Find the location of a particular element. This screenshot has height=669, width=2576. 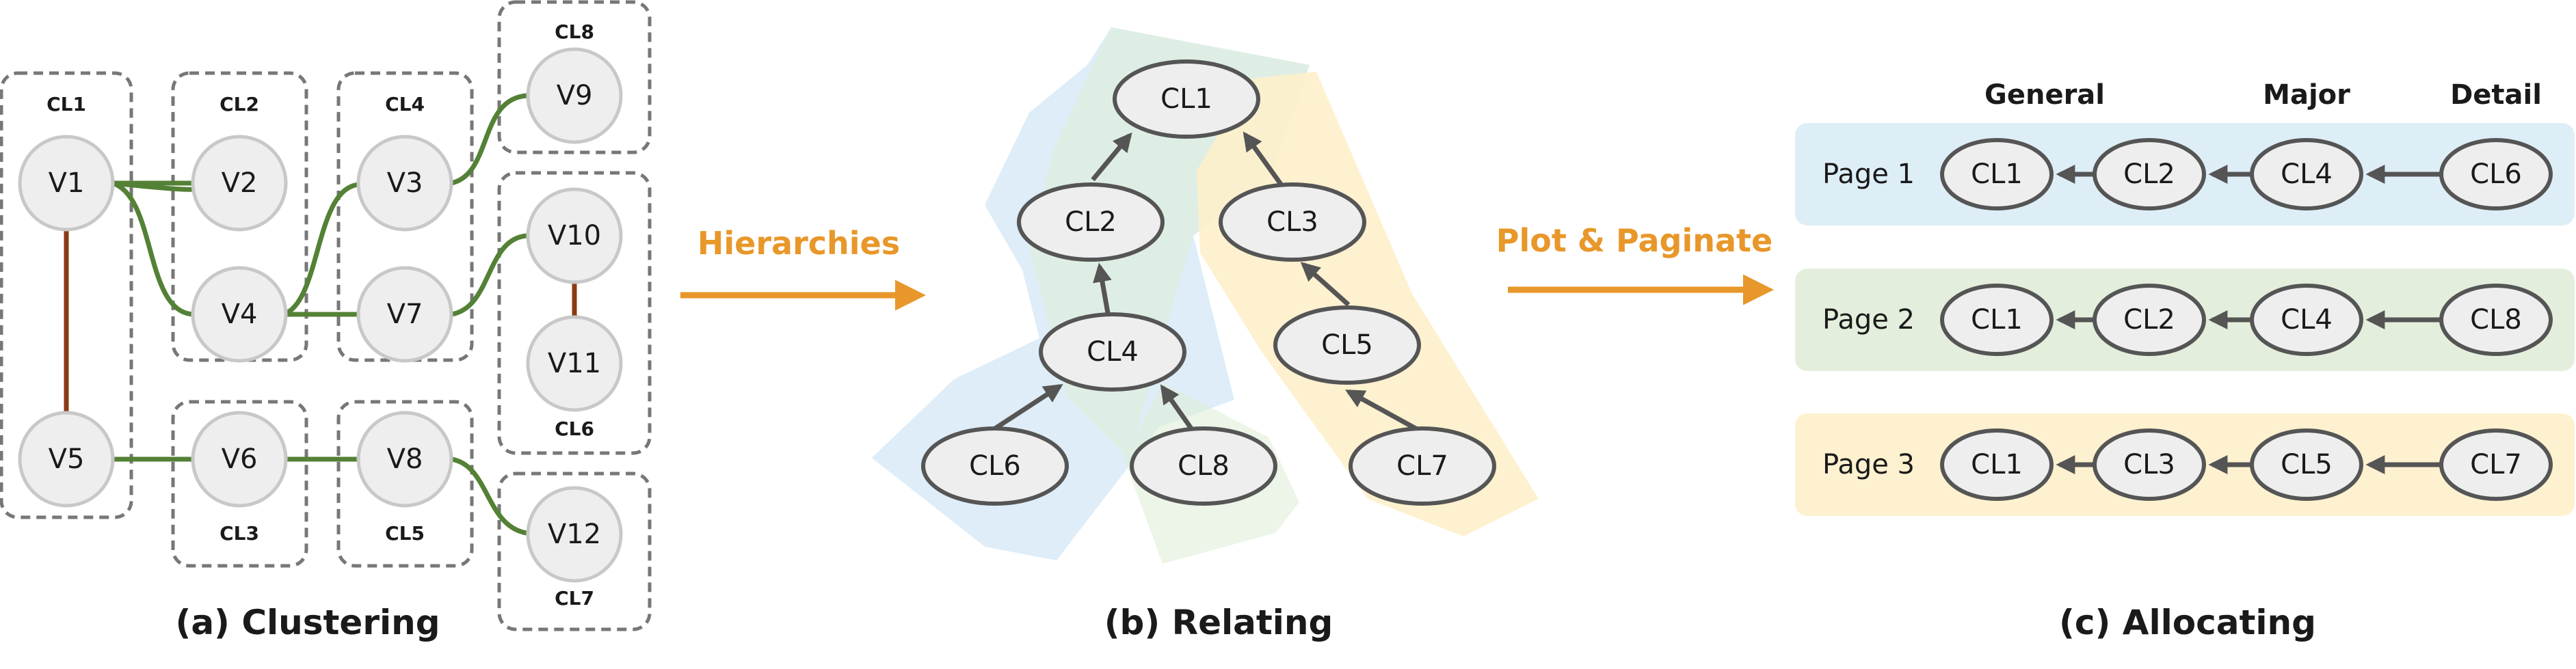

arrow-cl5-cl3 is located at coordinates (1325, 284).